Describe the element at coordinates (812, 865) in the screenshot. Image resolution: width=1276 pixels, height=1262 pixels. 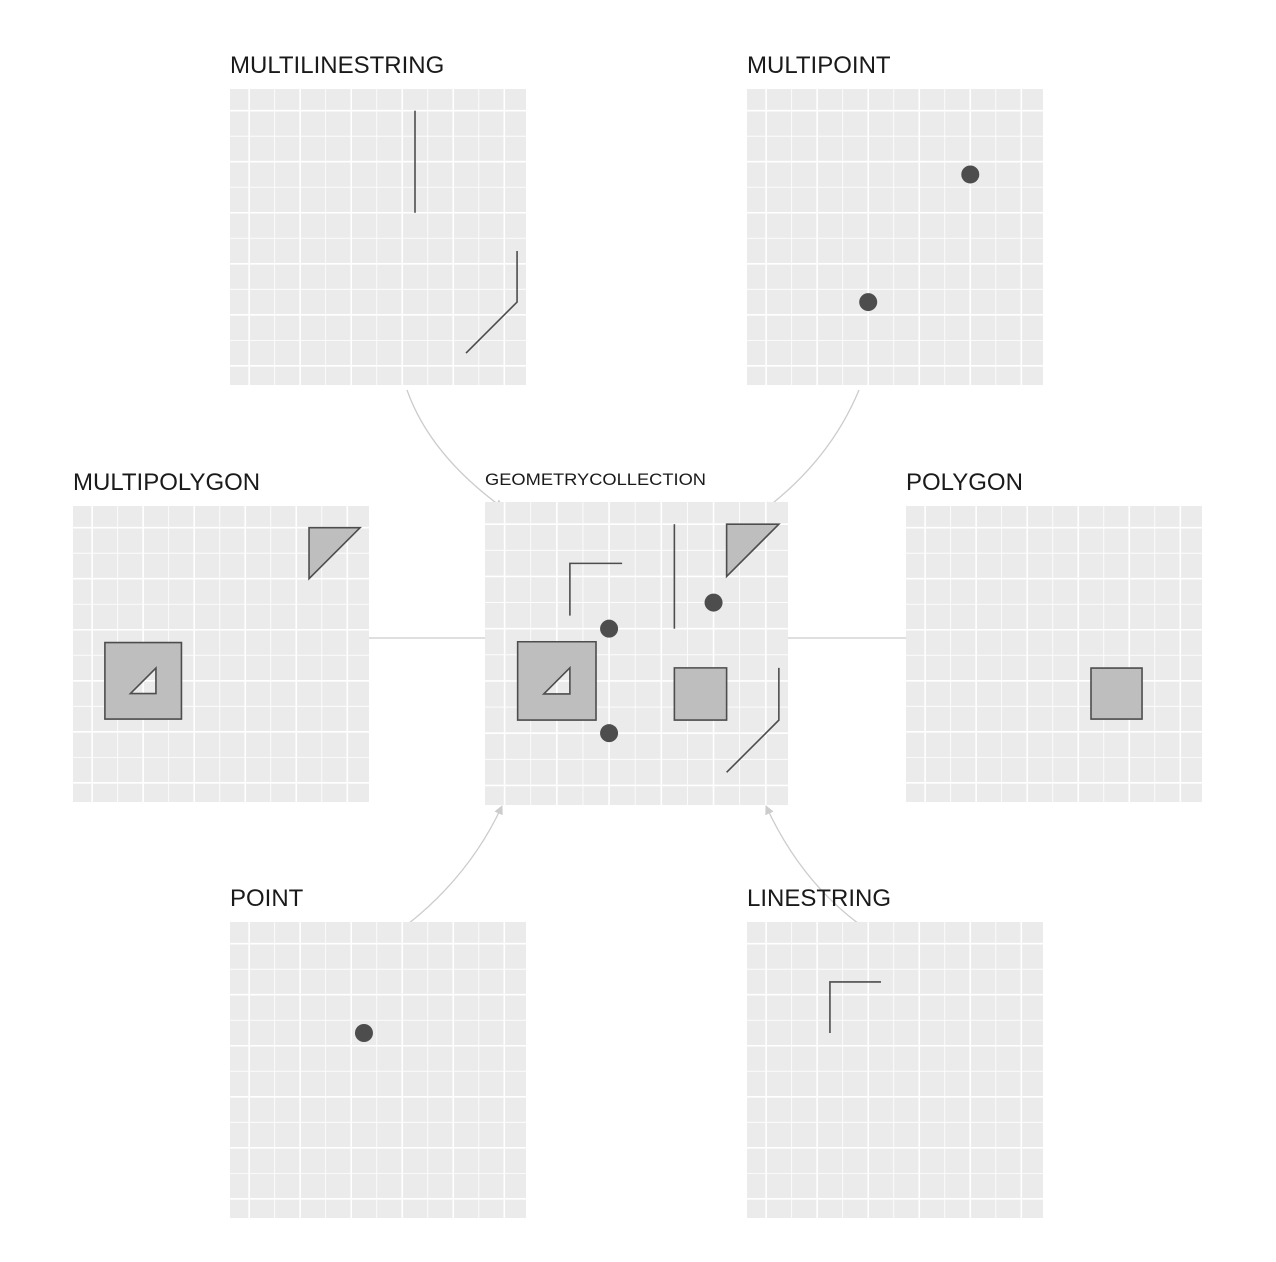
I see `arrow-linestring-to-collection` at that location.